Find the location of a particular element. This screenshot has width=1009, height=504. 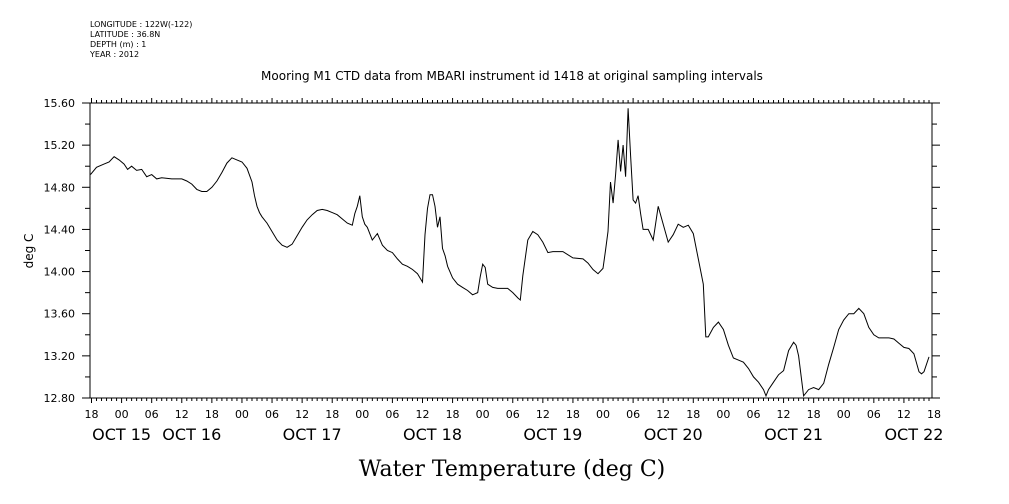

meta-depth: DEPTH (m) : 1 is located at coordinates (118, 44).